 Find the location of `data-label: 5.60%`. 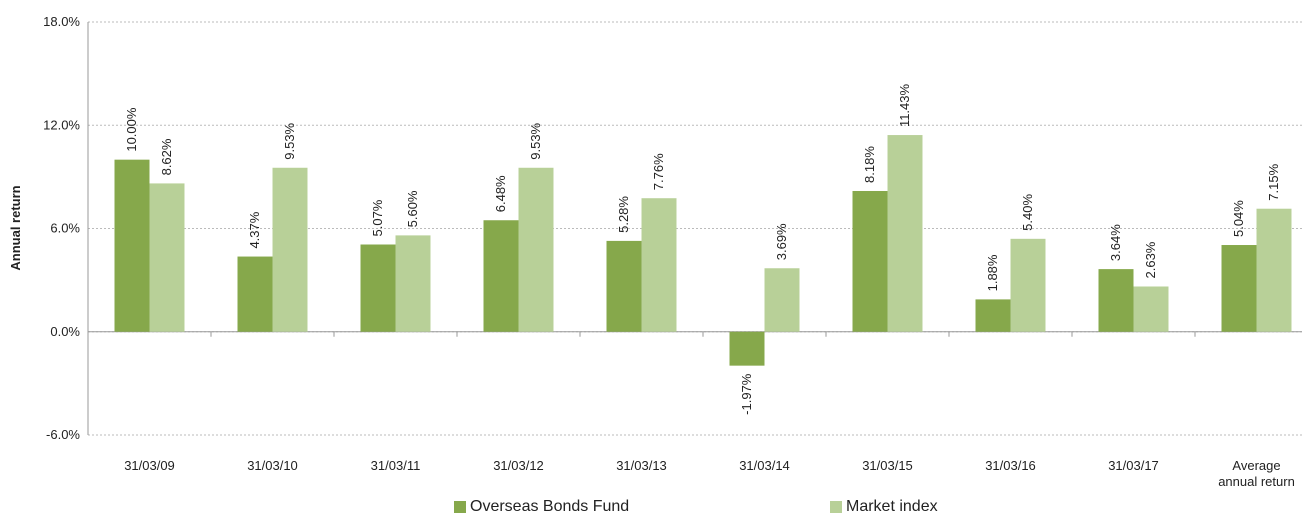

data-label: 5.60% is located at coordinates (412, 208).